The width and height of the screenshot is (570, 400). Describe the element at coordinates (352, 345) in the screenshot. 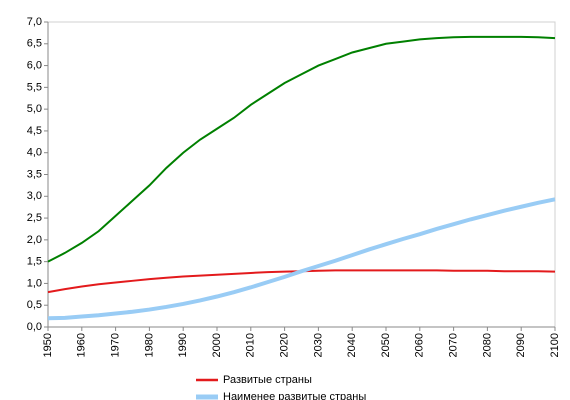

I see `x-tick-label: 2040` at that location.